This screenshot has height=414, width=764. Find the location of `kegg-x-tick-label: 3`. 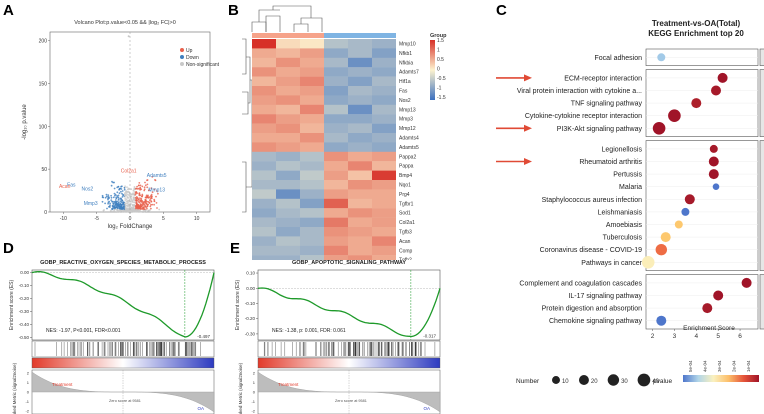

kegg-x-tick-label: 3 is located at coordinates (675, 336).